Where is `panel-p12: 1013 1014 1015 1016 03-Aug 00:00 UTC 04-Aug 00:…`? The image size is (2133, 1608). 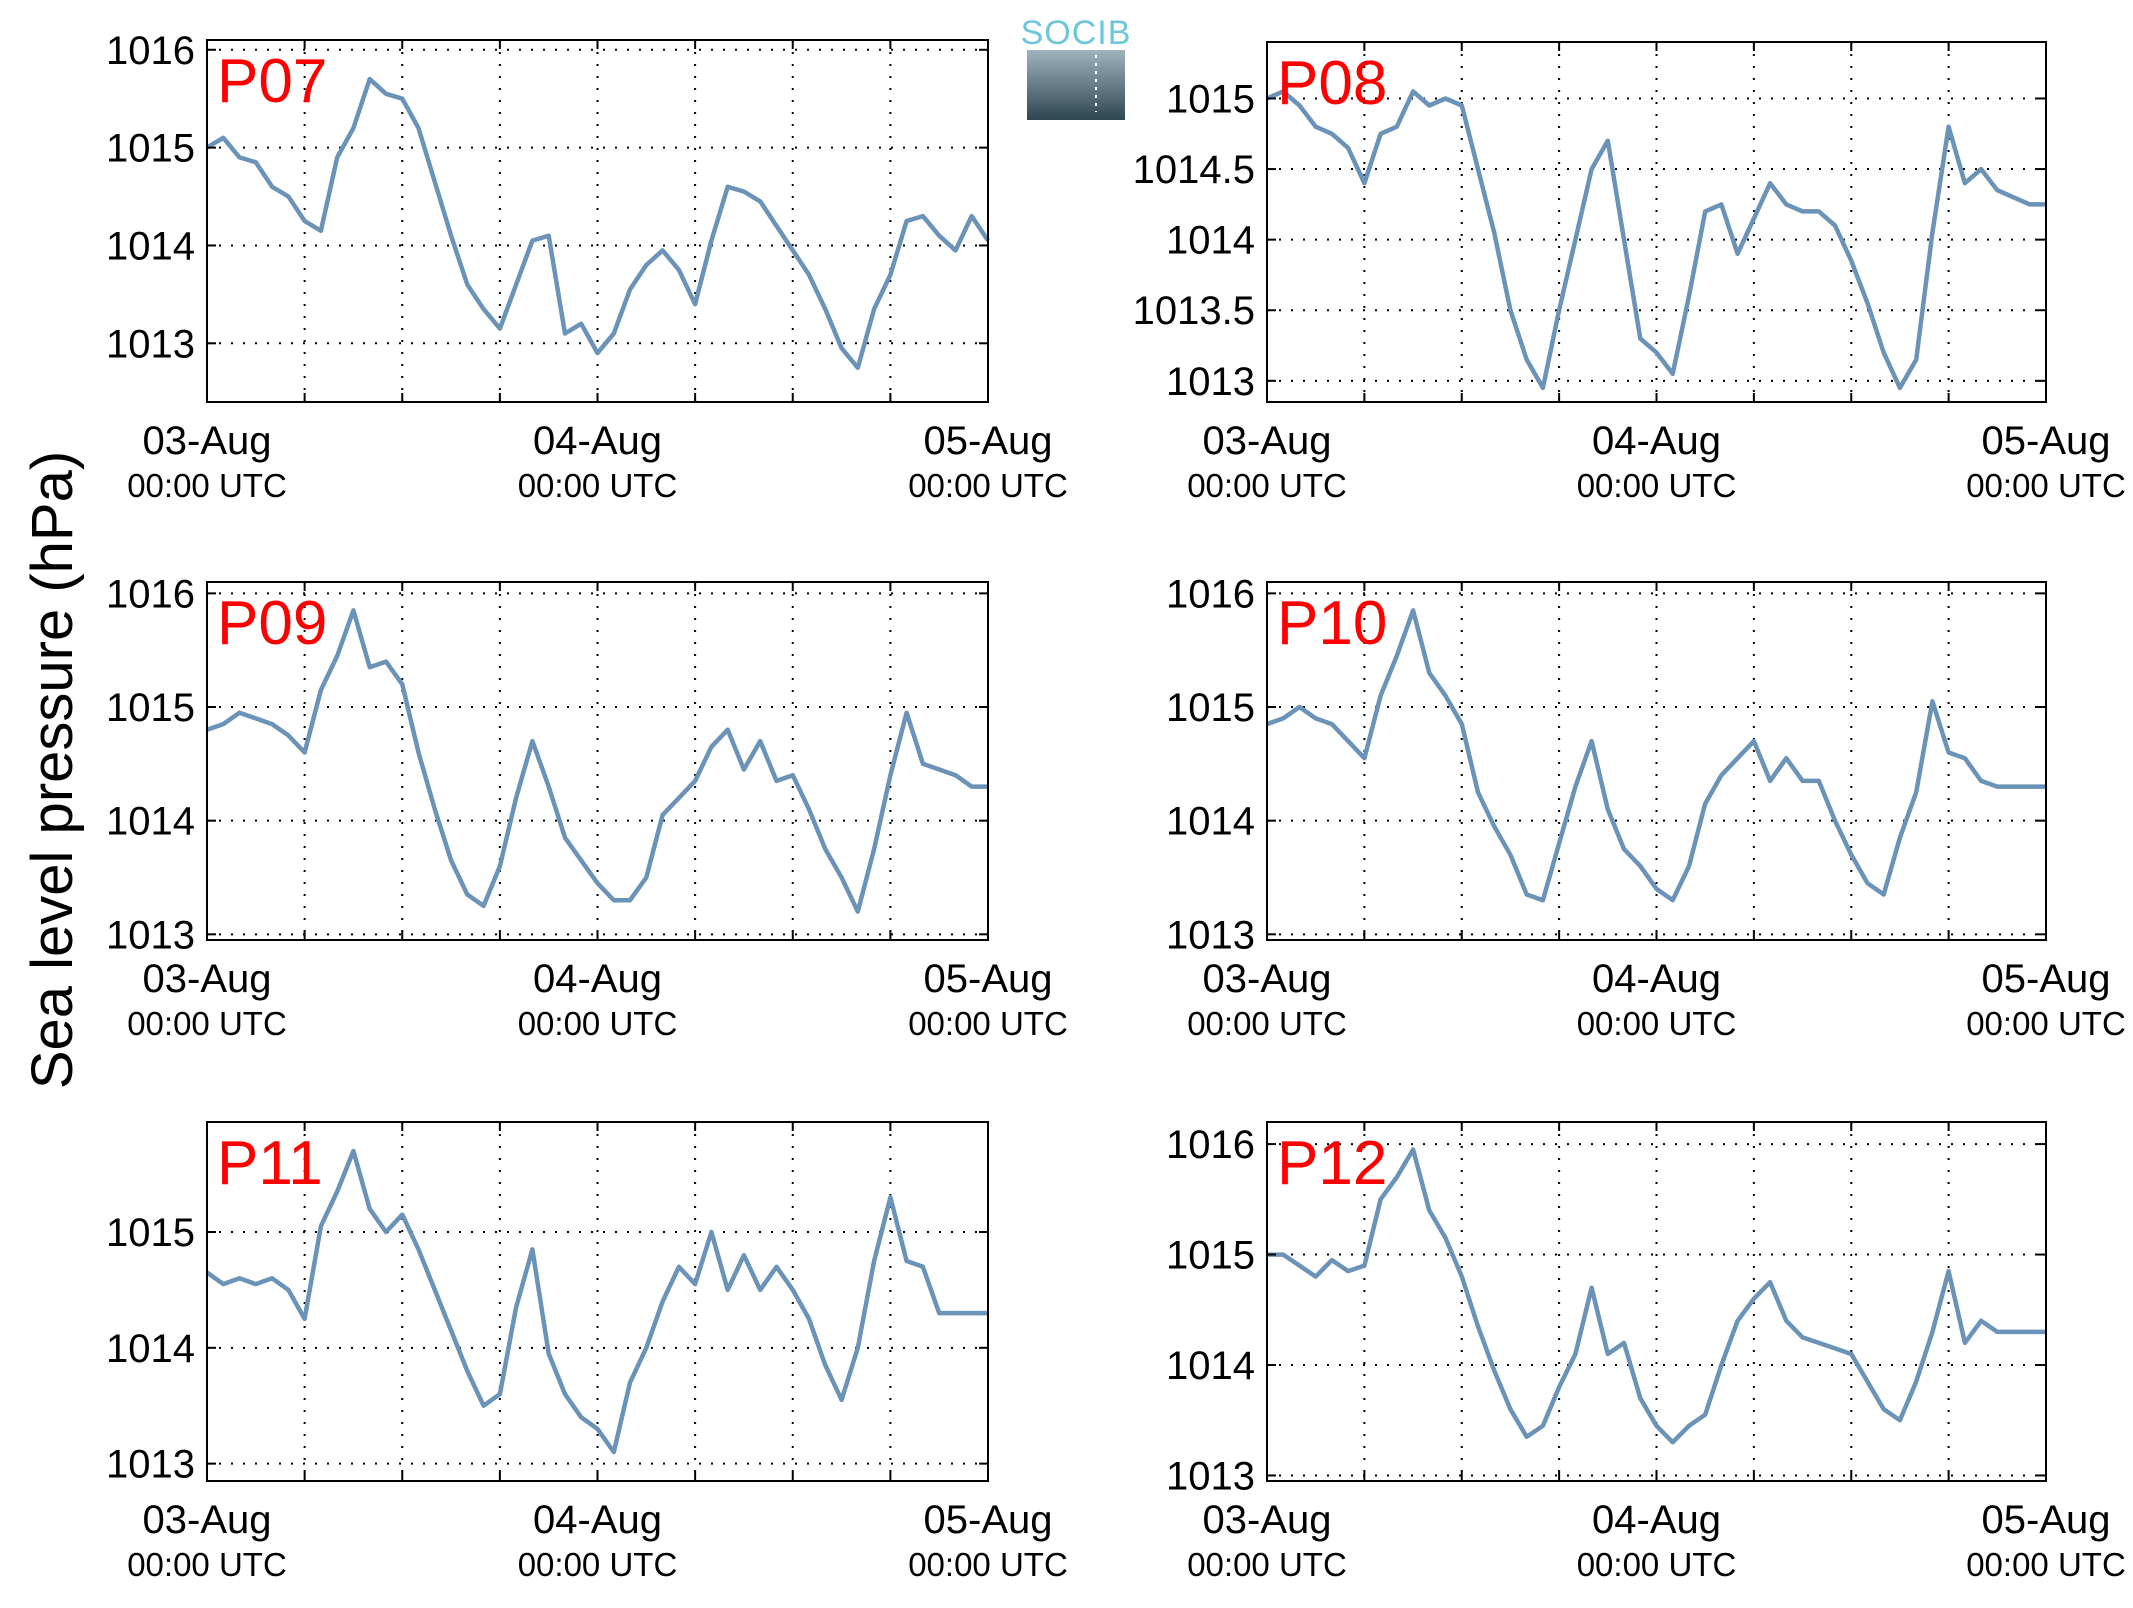 panel-p12: 1013 1014 1015 1016 03-Aug 00:00 UTC 04-Aug 00:… is located at coordinates (1646, 1352).